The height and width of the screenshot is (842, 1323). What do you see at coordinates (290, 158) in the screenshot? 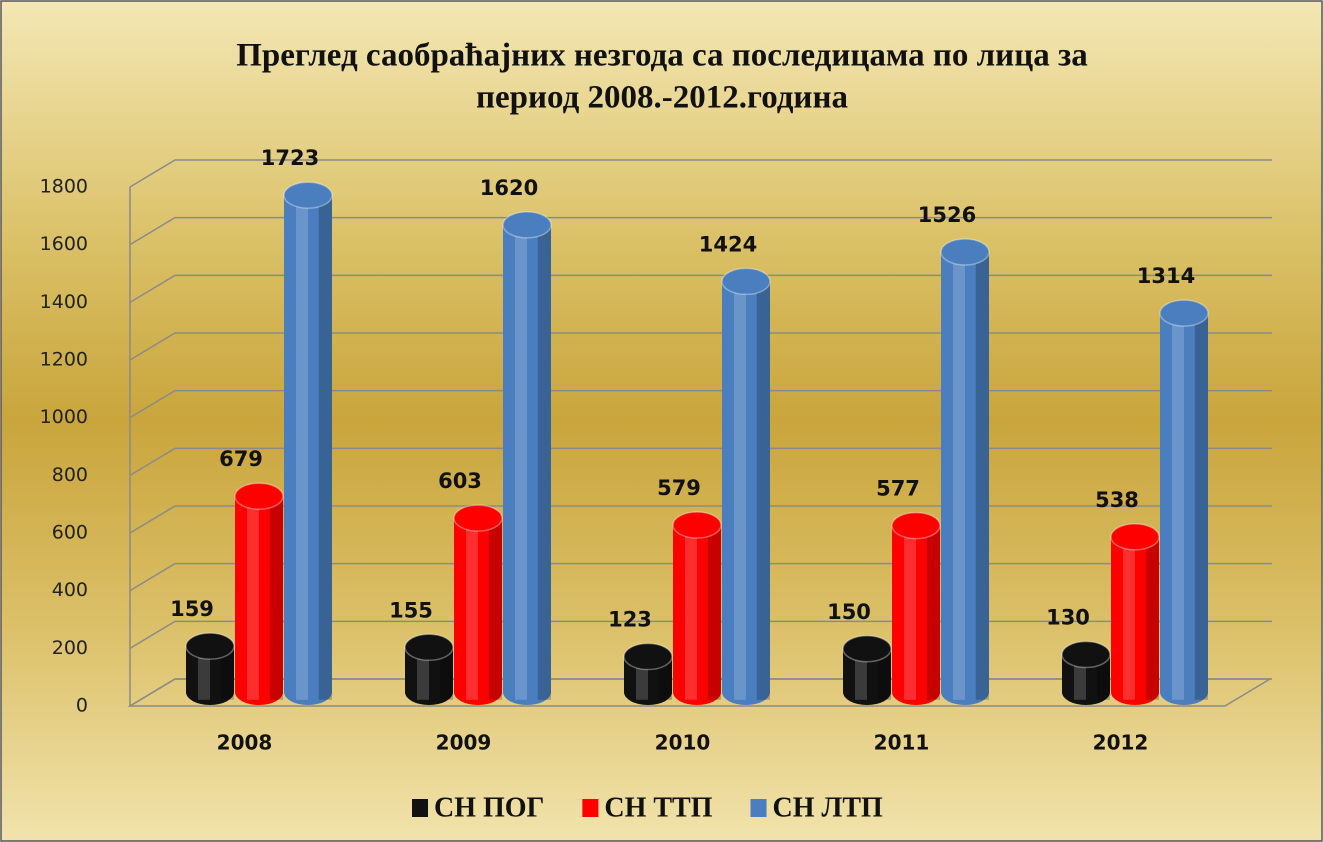
I see `data-label: 1723` at bounding box center [290, 158].